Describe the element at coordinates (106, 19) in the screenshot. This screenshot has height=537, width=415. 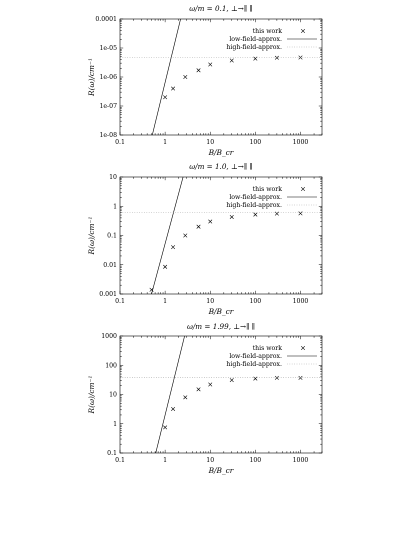
I see `y-tick-label: 0.0001` at that location.